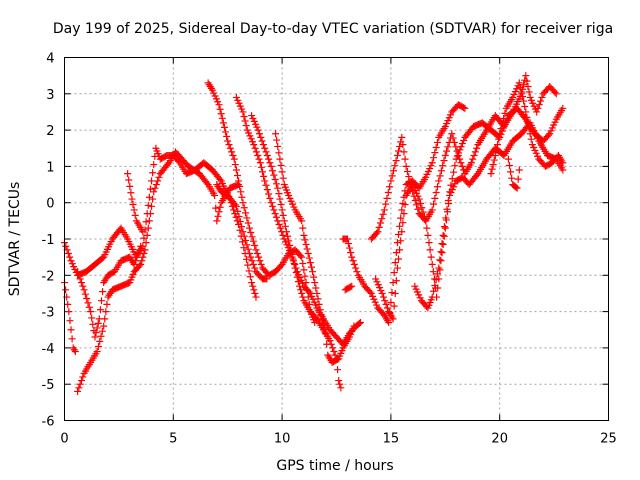 The width and height of the screenshot is (640, 480). What do you see at coordinates (50, 131) in the screenshot?
I see `y-tick-label: 2` at bounding box center [50, 131].